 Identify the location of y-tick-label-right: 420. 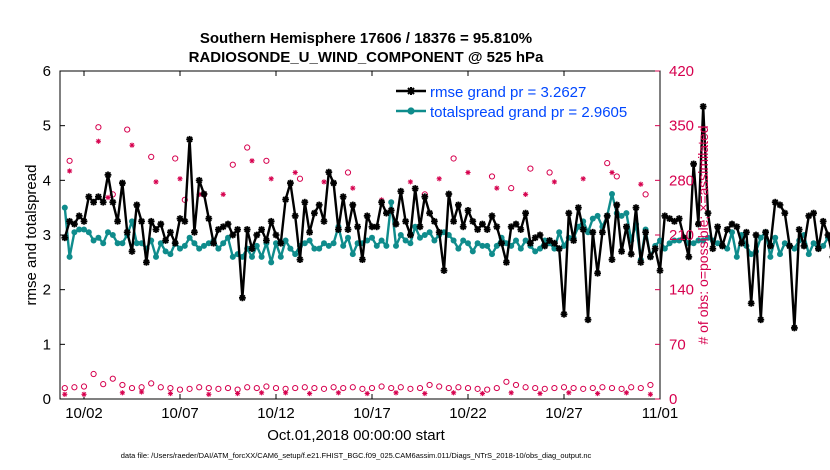
(681, 71).